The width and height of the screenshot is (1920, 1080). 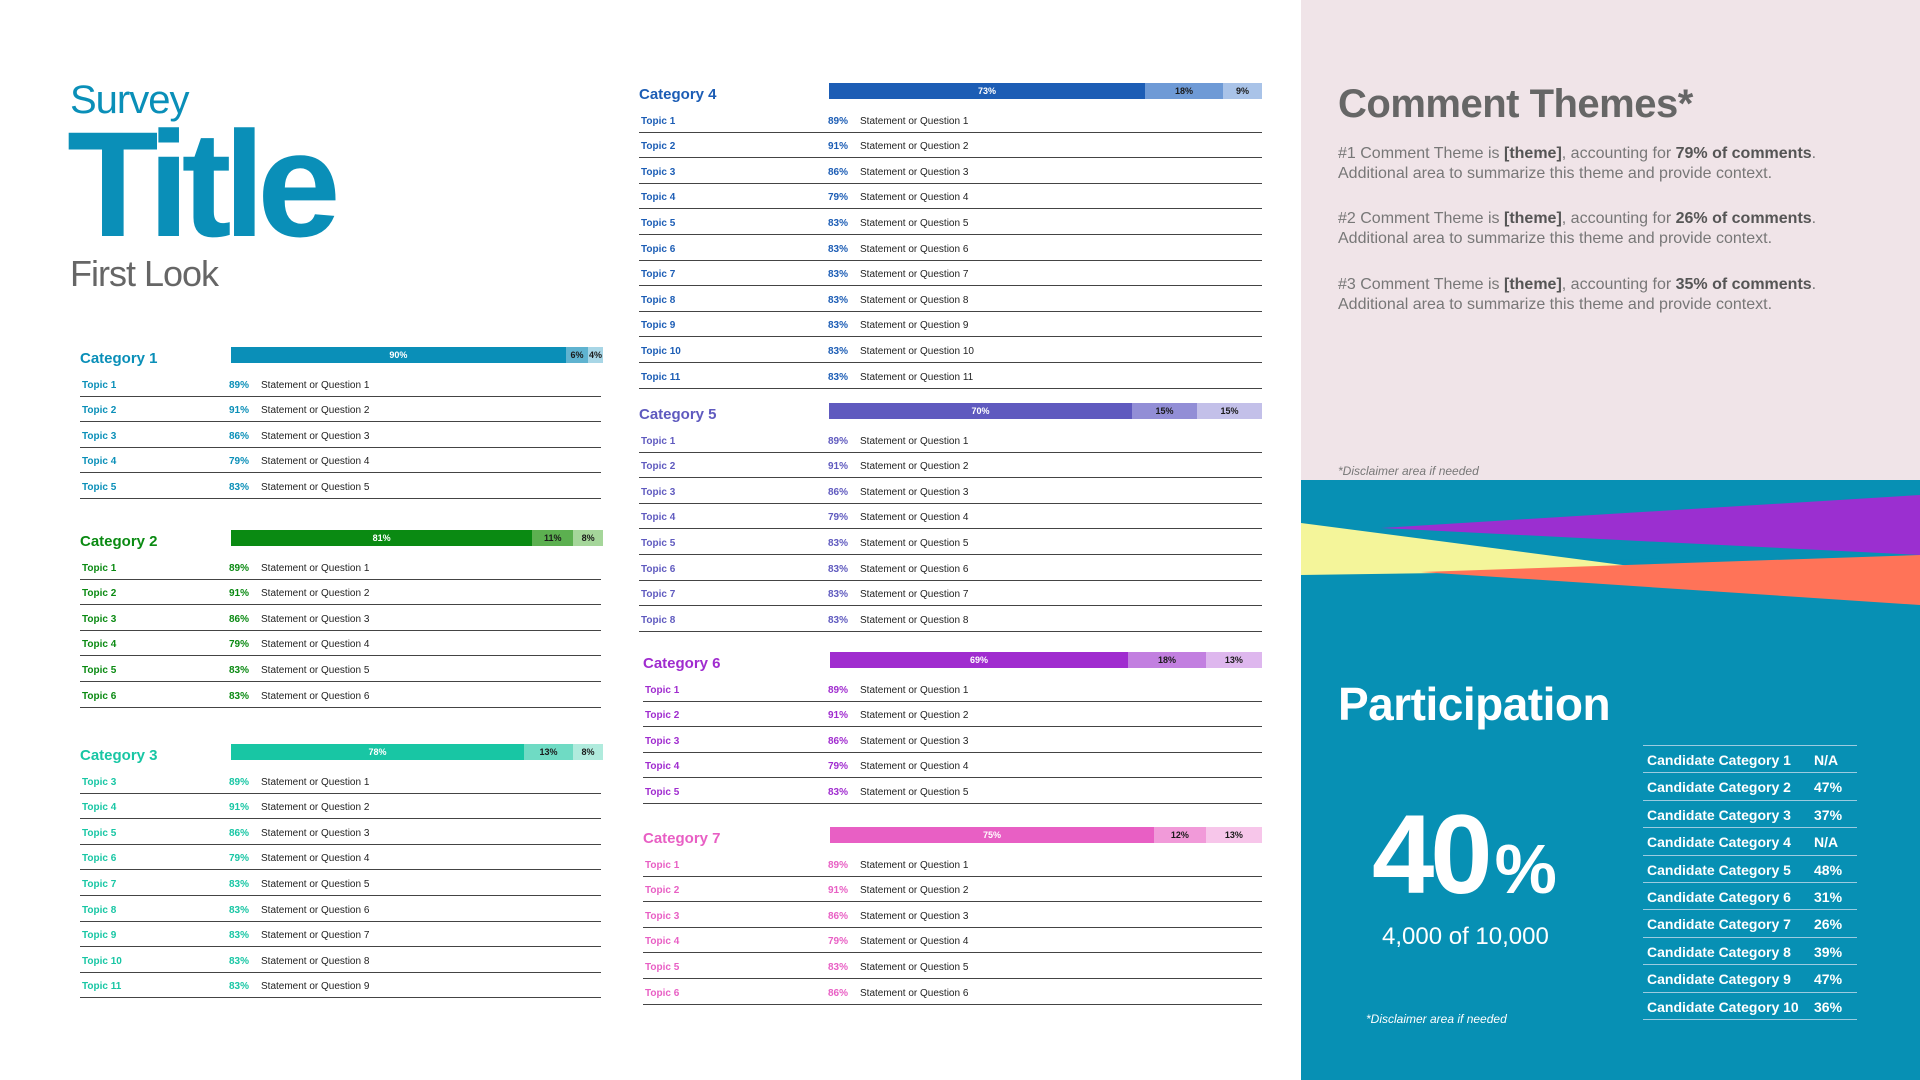 What do you see at coordinates (952, 715) in the screenshot?
I see `table-row: Topic 2 91% Statement or Question 2` at bounding box center [952, 715].